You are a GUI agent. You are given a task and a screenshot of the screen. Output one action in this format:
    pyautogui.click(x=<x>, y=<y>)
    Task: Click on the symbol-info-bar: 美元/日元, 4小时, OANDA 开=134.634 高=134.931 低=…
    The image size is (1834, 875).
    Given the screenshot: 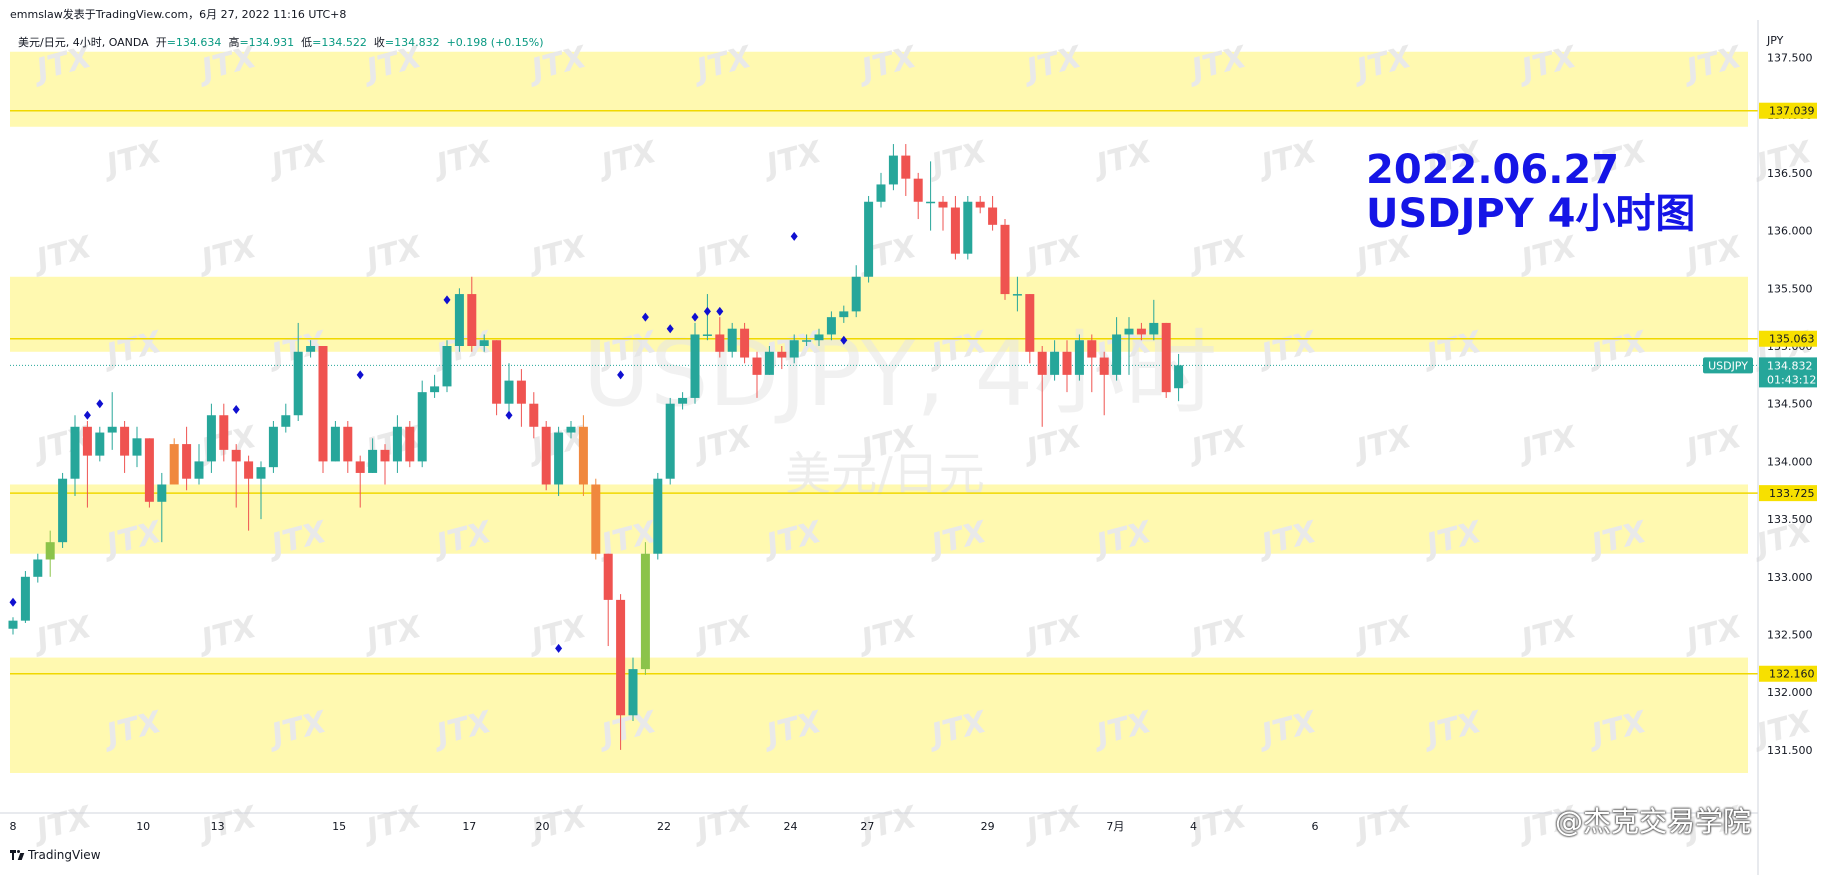 What is the action you would take?
    pyautogui.click(x=281, y=42)
    